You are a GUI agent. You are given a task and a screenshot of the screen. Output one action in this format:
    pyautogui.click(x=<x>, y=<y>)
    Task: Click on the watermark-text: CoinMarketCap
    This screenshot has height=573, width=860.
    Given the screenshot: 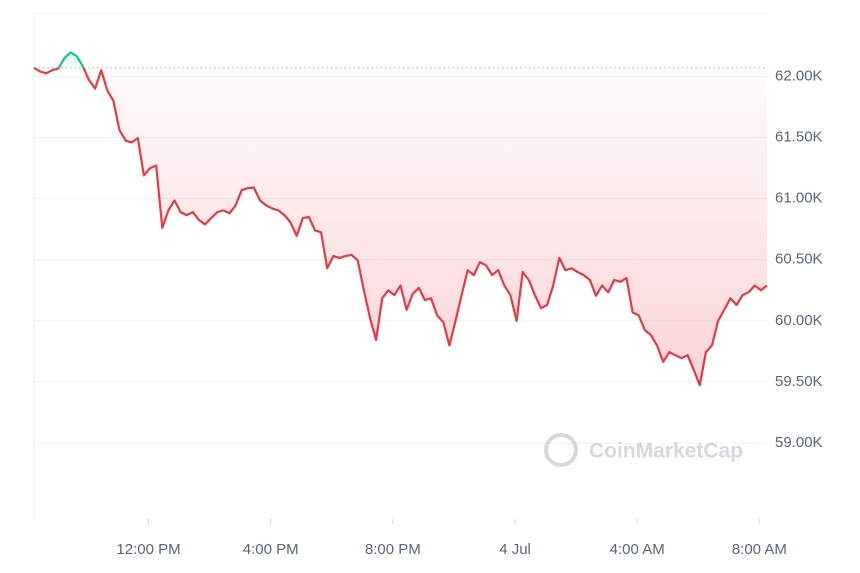 What is the action you would take?
    pyautogui.click(x=666, y=451)
    